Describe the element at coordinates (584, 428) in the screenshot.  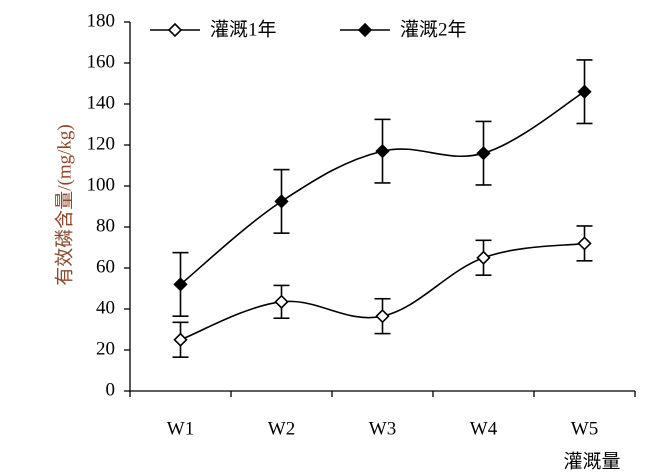
I see `x-tick-label: W5` at that location.